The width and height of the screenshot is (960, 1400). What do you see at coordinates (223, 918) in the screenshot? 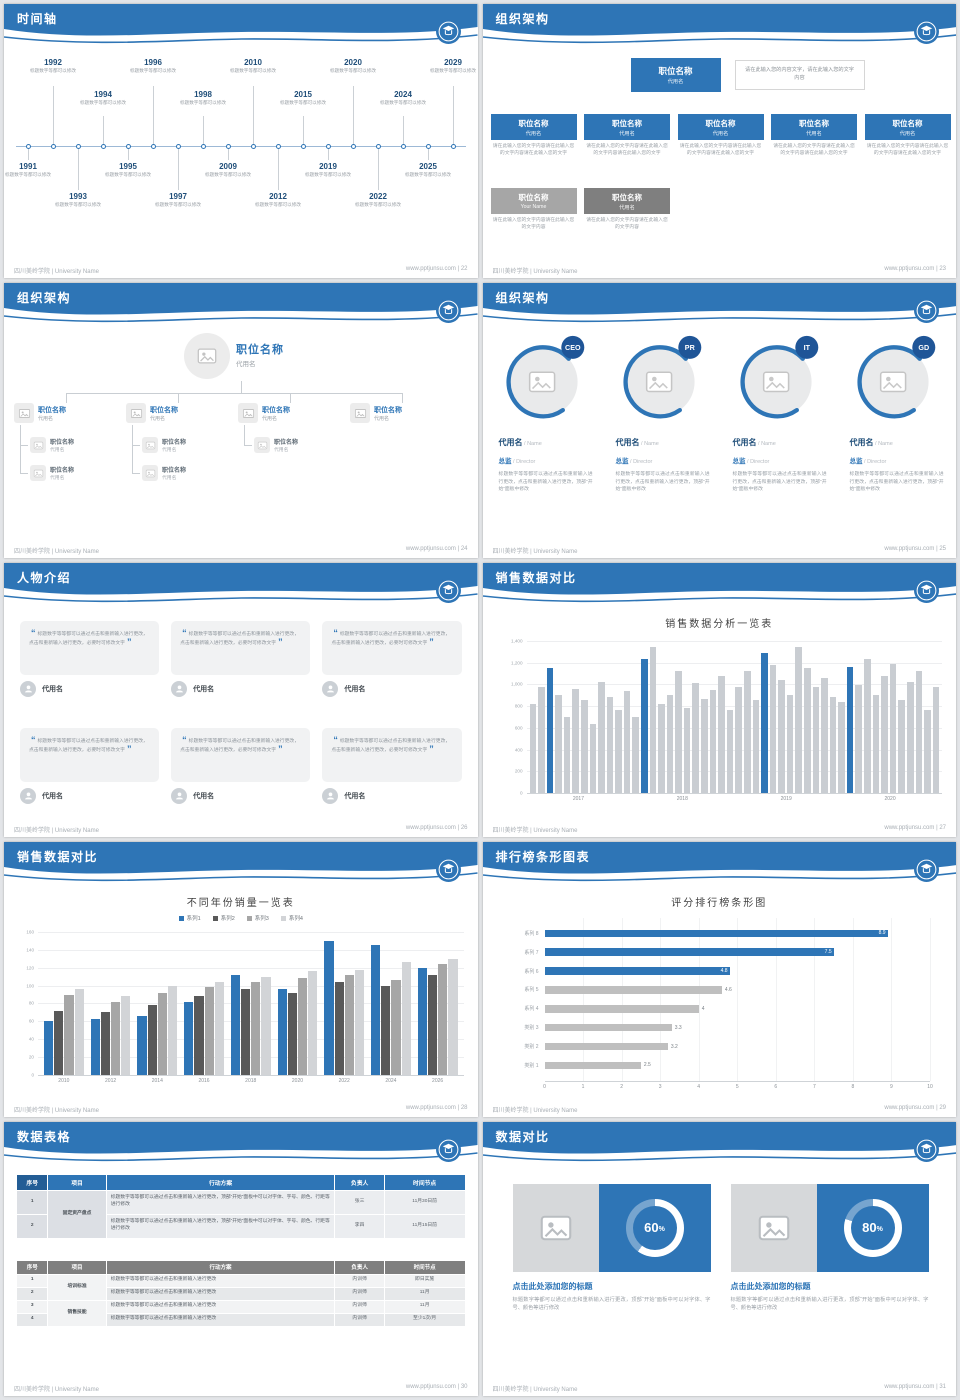
I see `legend-item: 系列2` at bounding box center [223, 918].